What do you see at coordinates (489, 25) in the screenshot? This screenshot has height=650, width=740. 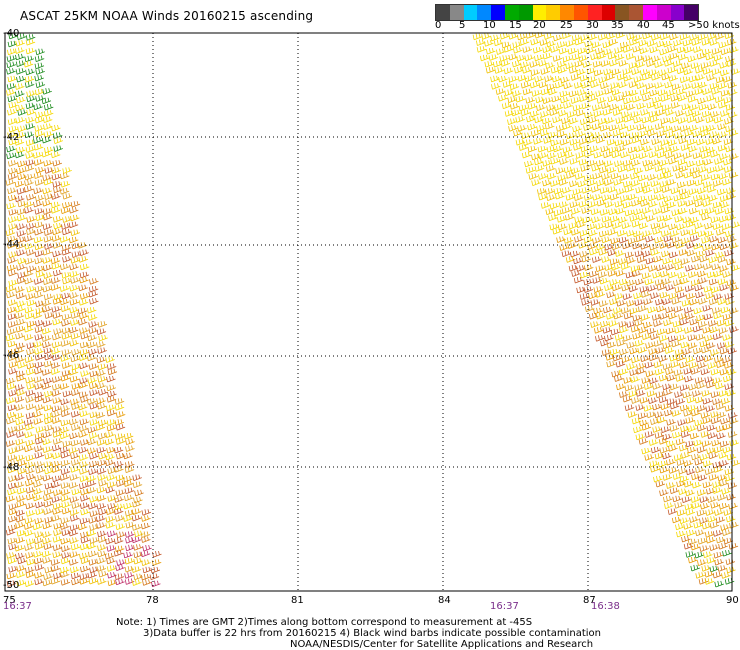 I see `legend-label: 10` at bounding box center [489, 25].